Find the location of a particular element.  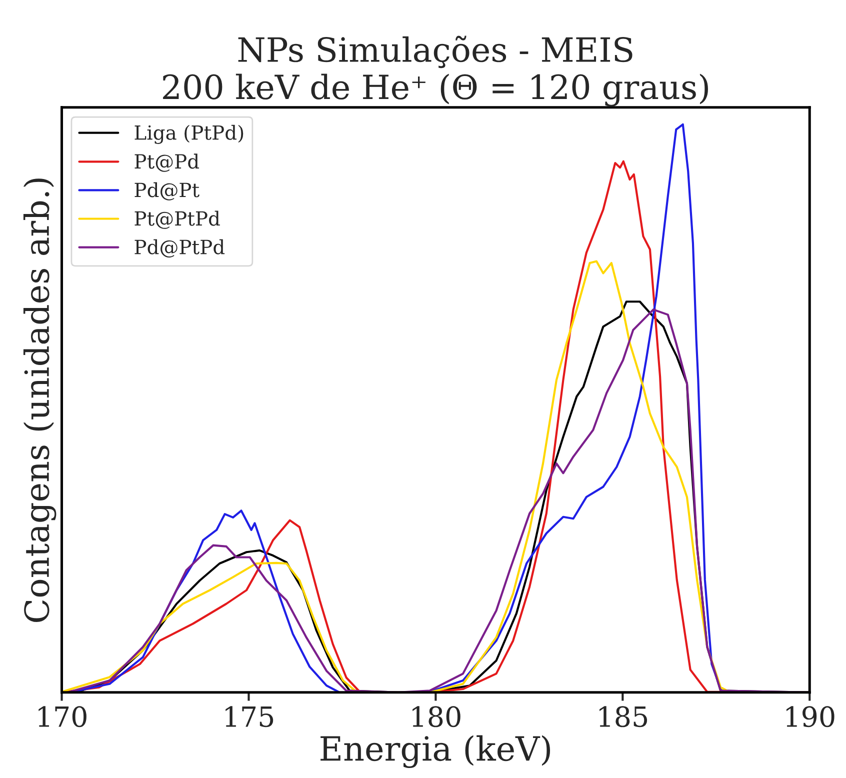

legend-label: Pd@Pt is located at coordinates (167, 191).